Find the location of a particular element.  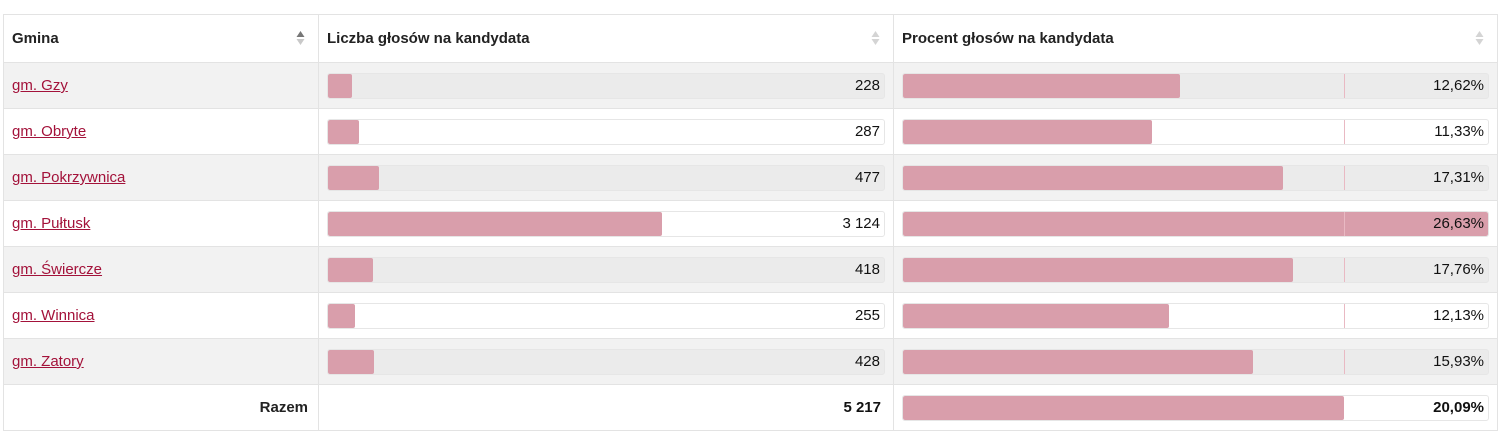

bar-track: 255 is located at coordinates (606, 315).